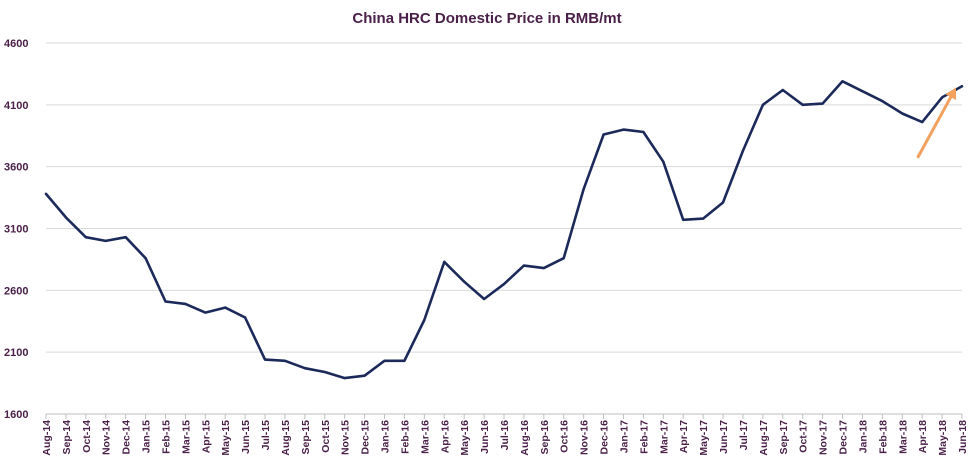  I want to click on x-tick-label: Nov-16, so click(585, 437).